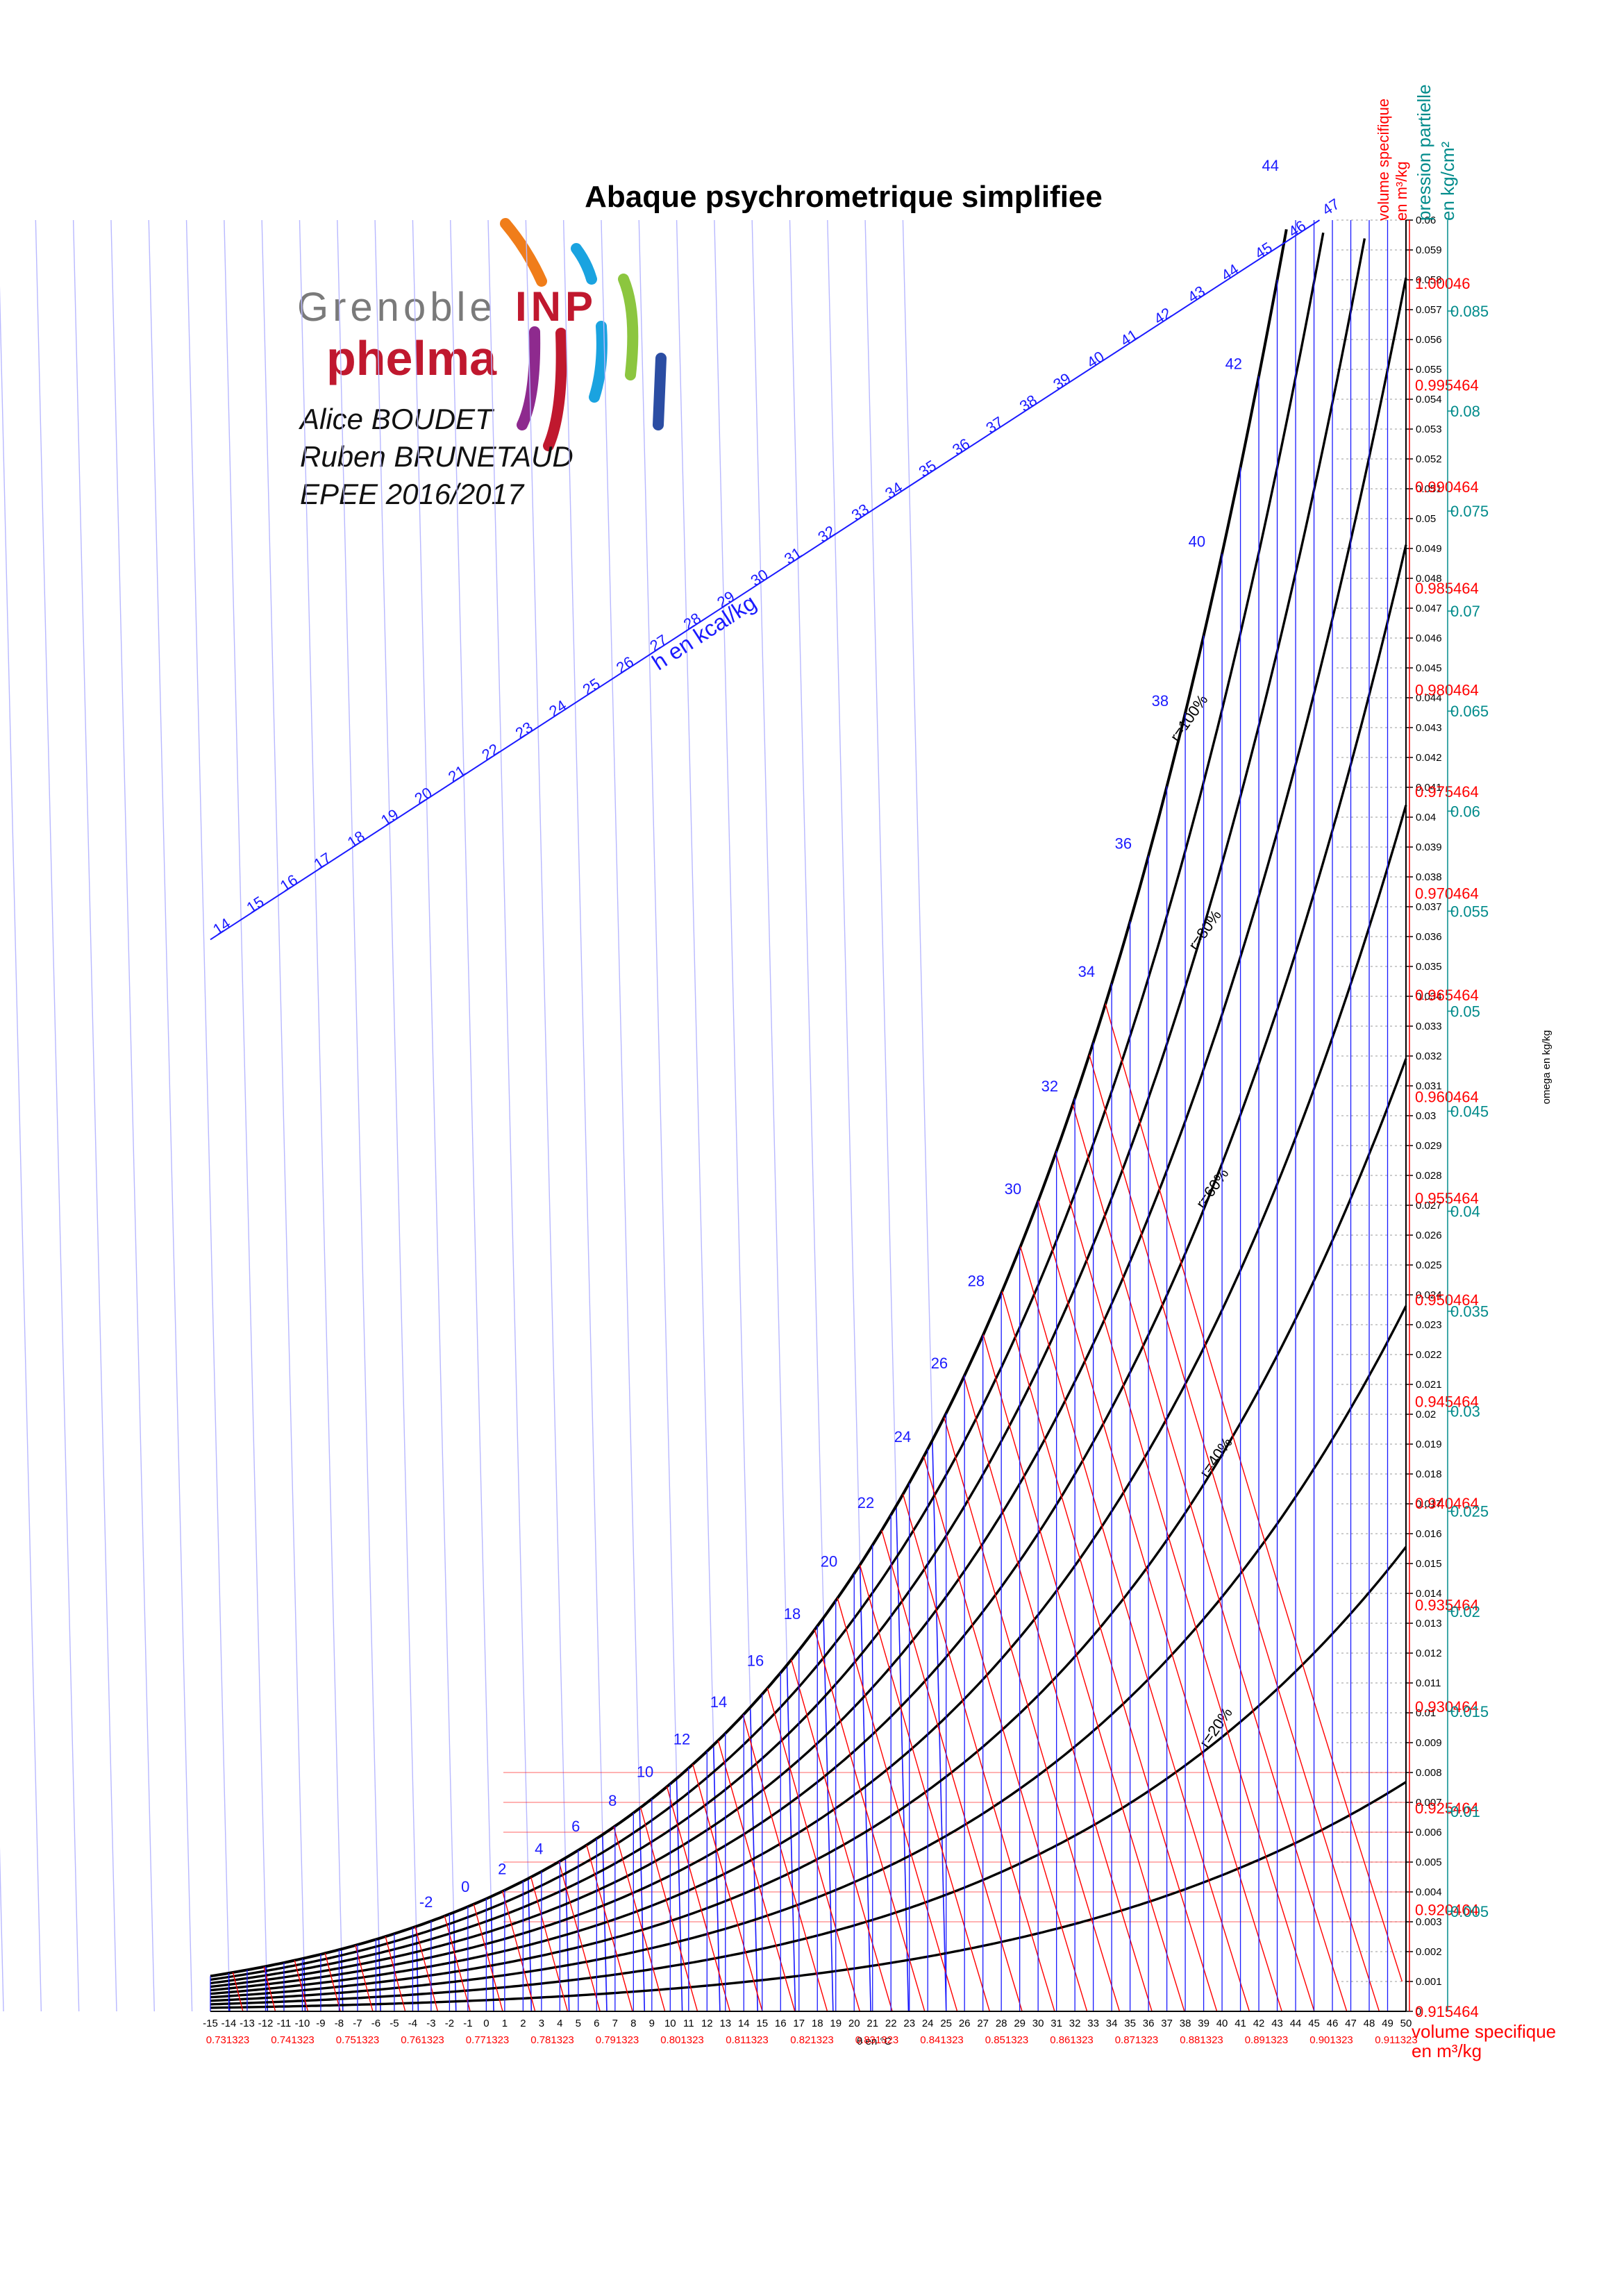  I want to click on x-tick-label: 23, so click(909, 2023).